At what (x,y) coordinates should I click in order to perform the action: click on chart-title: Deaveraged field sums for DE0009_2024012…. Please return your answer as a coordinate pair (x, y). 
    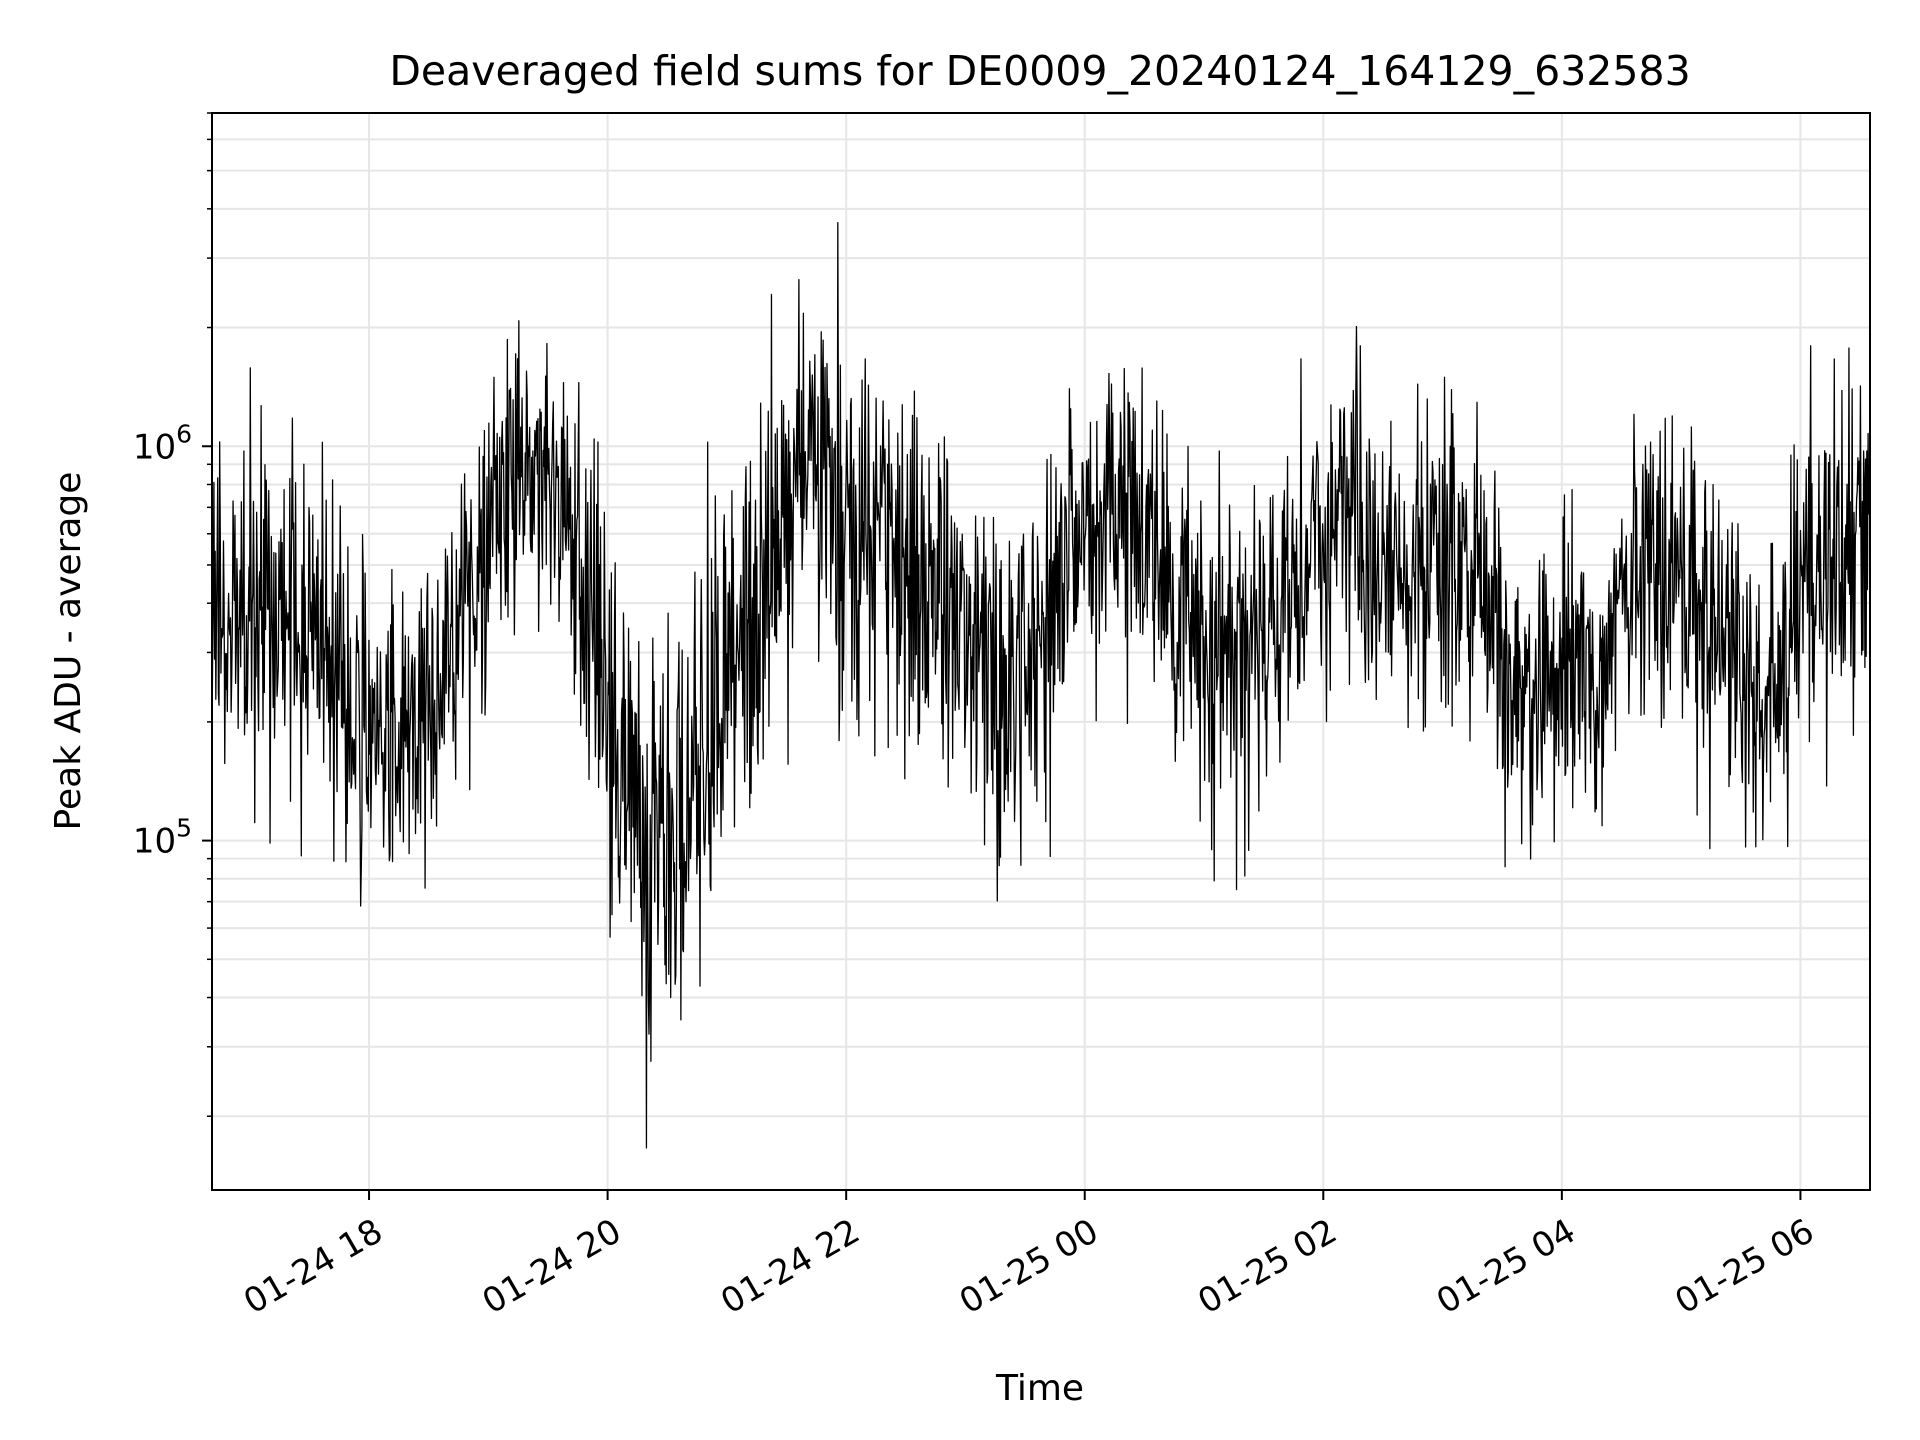
    Looking at the image, I should click on (1039, 71).